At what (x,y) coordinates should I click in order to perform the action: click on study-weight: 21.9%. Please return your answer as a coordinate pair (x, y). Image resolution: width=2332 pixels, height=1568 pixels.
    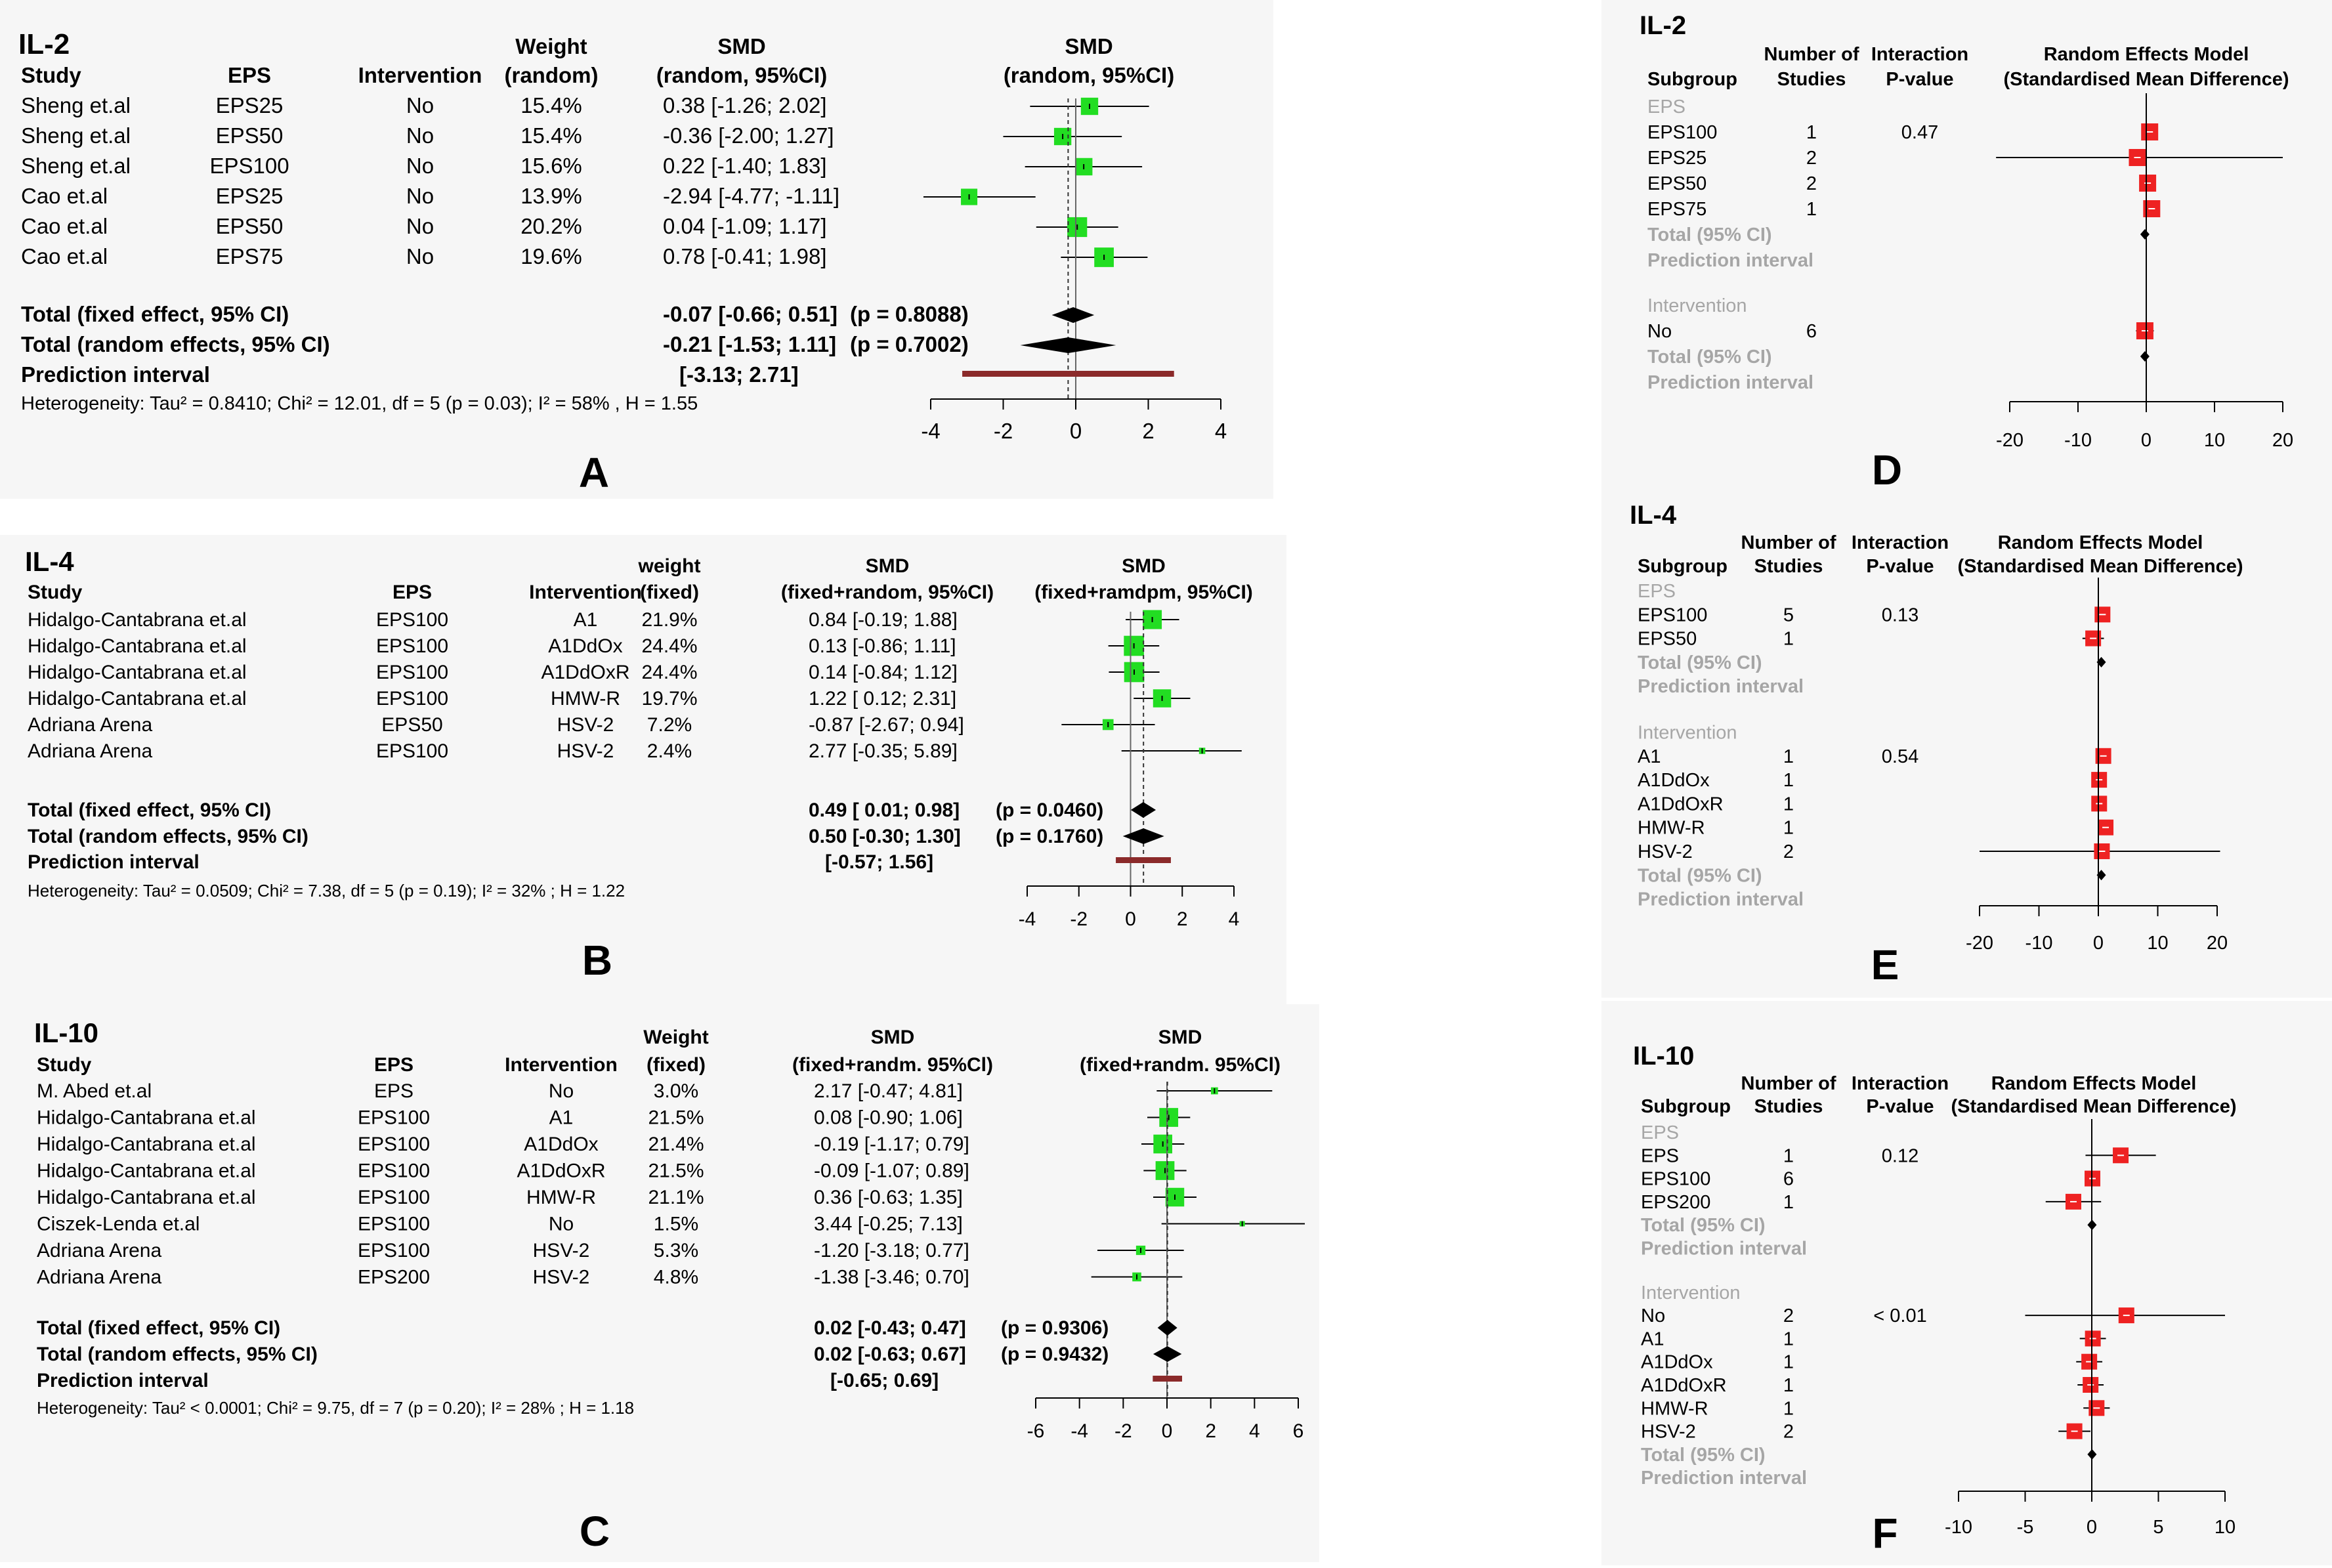
    Looking at the image, I should click on (669, 620).